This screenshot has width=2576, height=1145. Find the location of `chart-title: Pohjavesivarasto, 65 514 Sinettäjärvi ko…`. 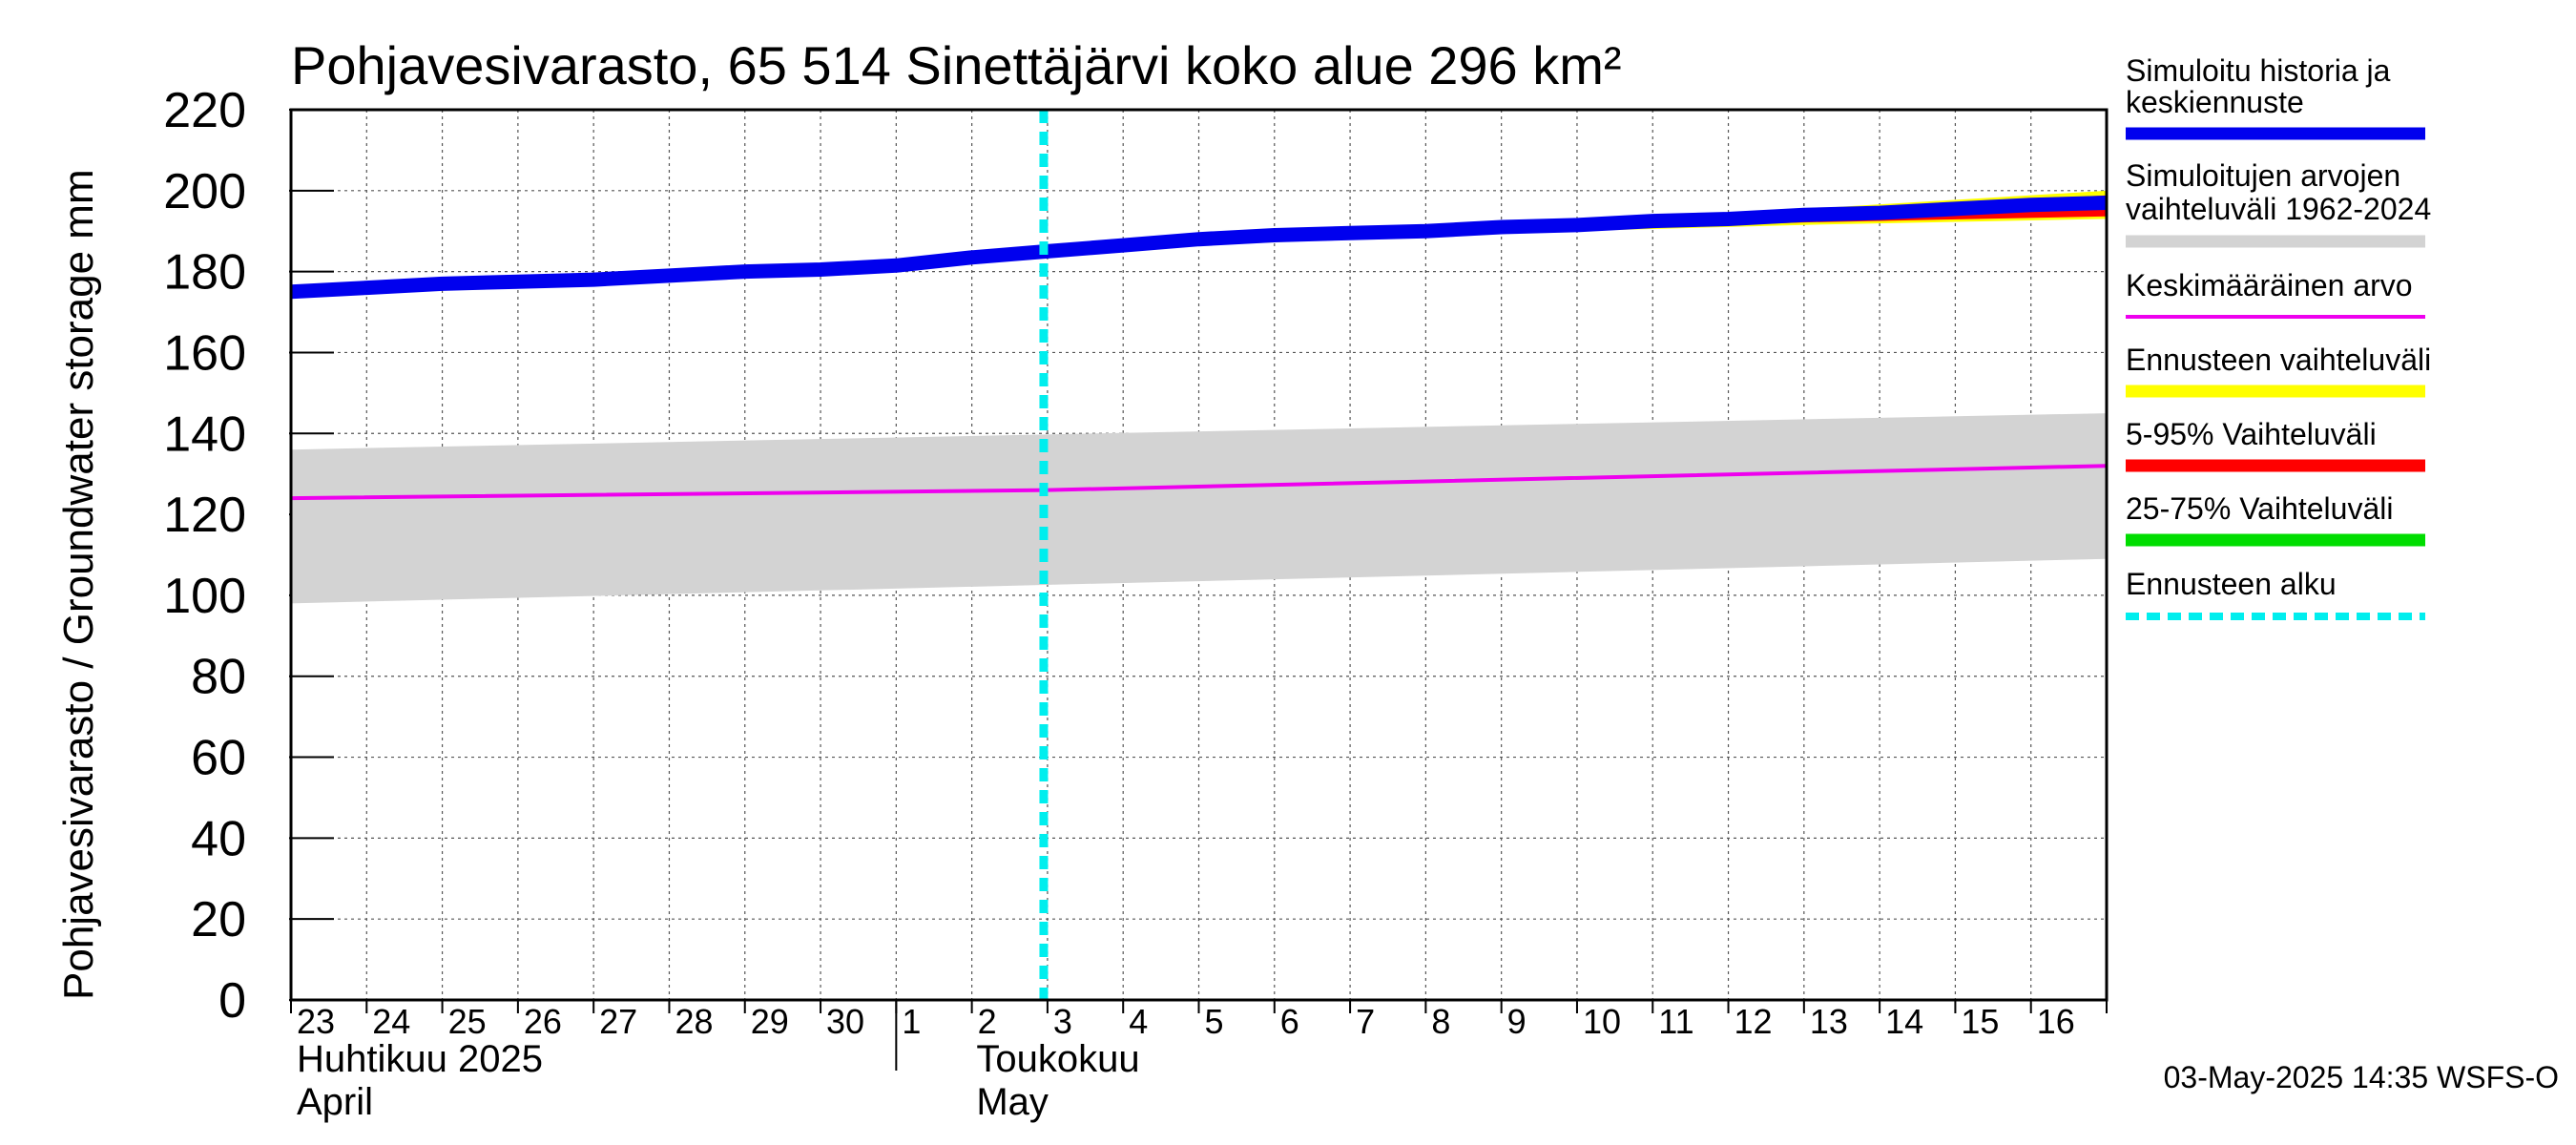

chart-title: Pohjavesivarasto, 65 514 Sinettäjärvi ko… is located at coordinates (956, 65).